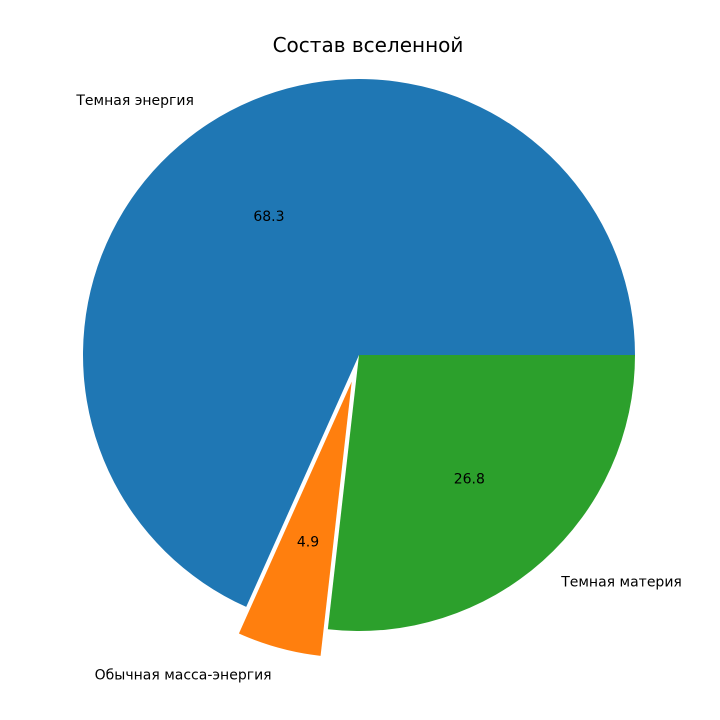  What do you see at coordinates (469, 480) in the screenshot?
I see `slice-value-3: 26.8` at bounding box center [469, 480].